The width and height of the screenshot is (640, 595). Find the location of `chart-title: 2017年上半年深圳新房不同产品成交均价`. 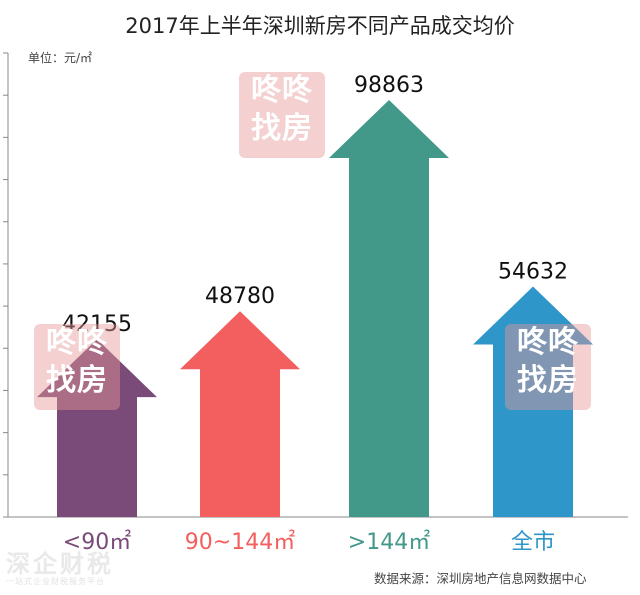

chart-title: 2017年上半年深圳新房不同产品成交均价 is located at coordinates (320, 26).